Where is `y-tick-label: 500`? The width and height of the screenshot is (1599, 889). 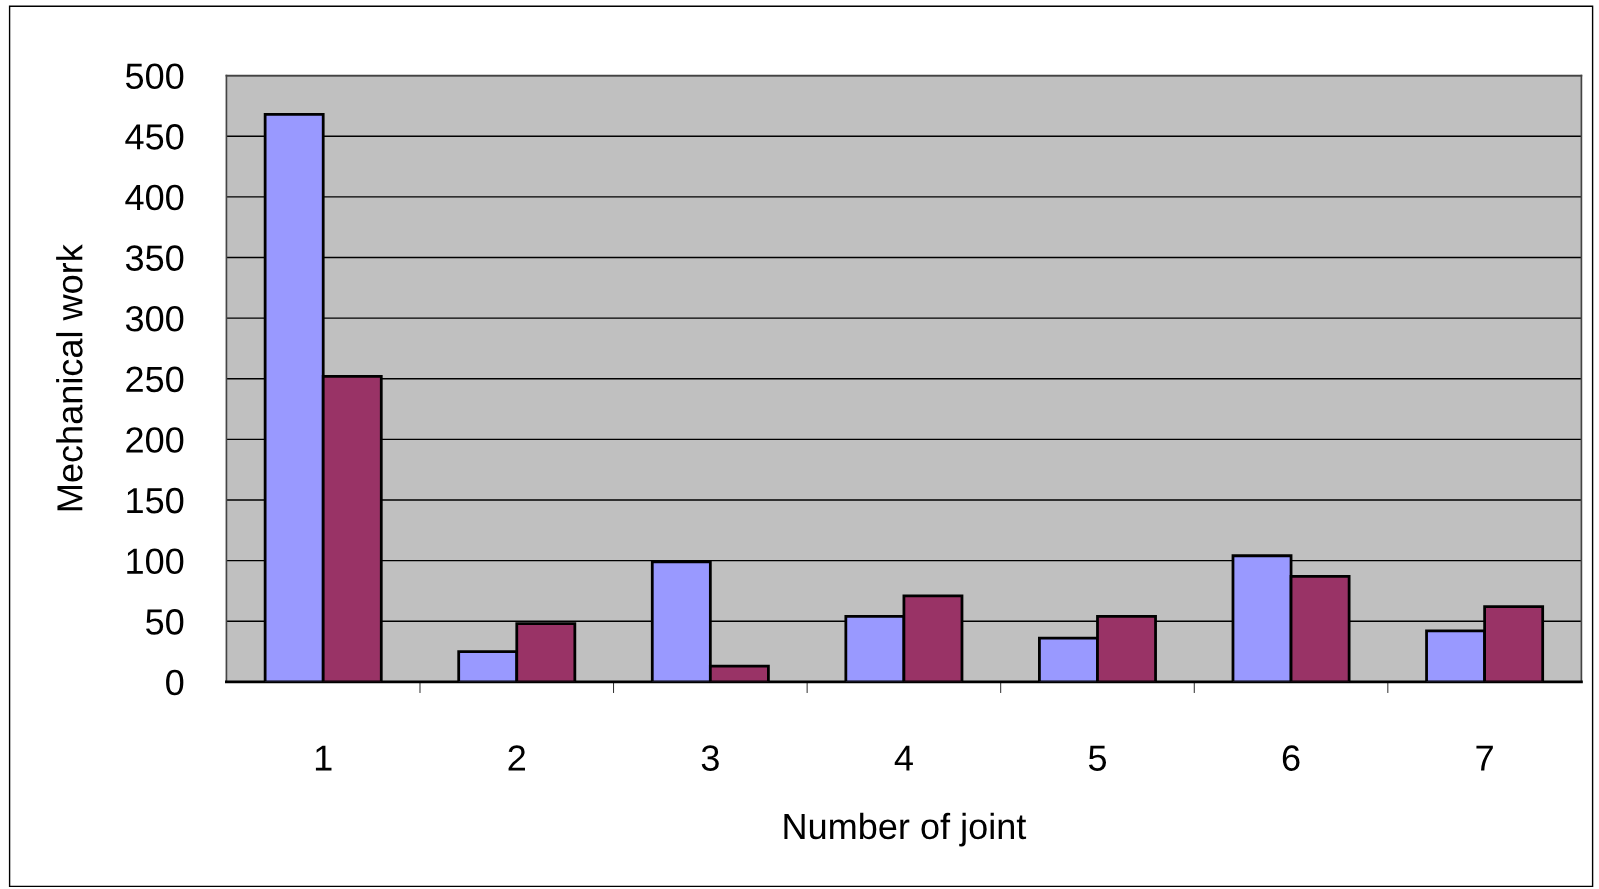
y-tick-label: 500 is located at coordinates (154, 76).